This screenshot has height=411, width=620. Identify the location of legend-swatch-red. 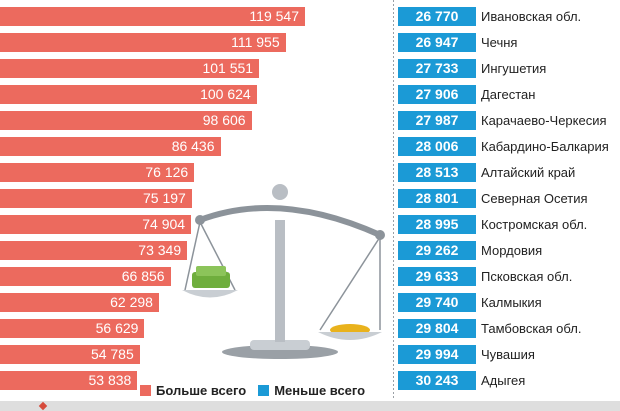
(145, 390).